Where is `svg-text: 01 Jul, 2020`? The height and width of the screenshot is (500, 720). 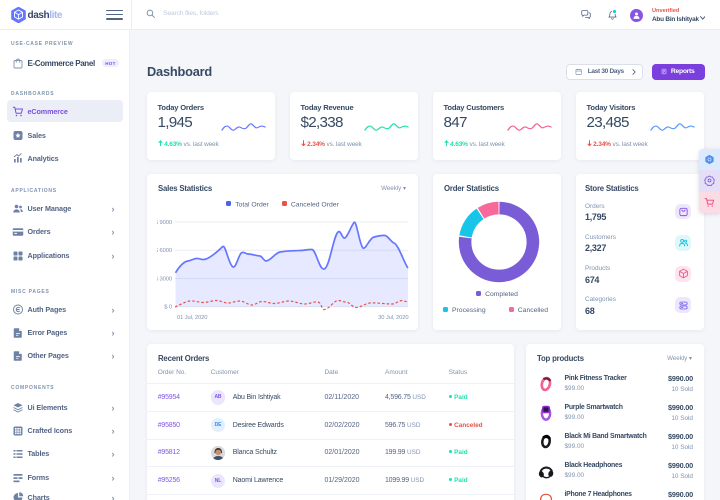 svg-text: 01 Jul, 2020 is located at coordinates (192, 318).